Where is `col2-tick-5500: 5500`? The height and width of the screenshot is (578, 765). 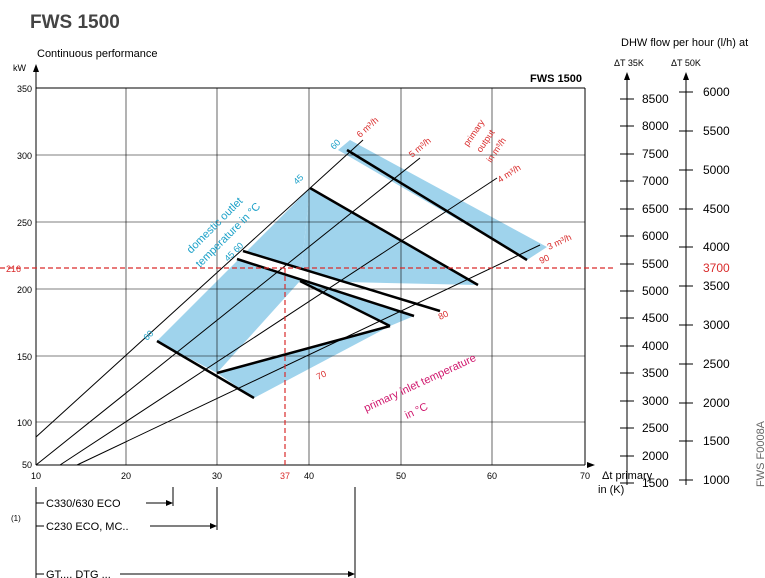 col2-tick-5500: 5500 is located at coordinates (716, 131).